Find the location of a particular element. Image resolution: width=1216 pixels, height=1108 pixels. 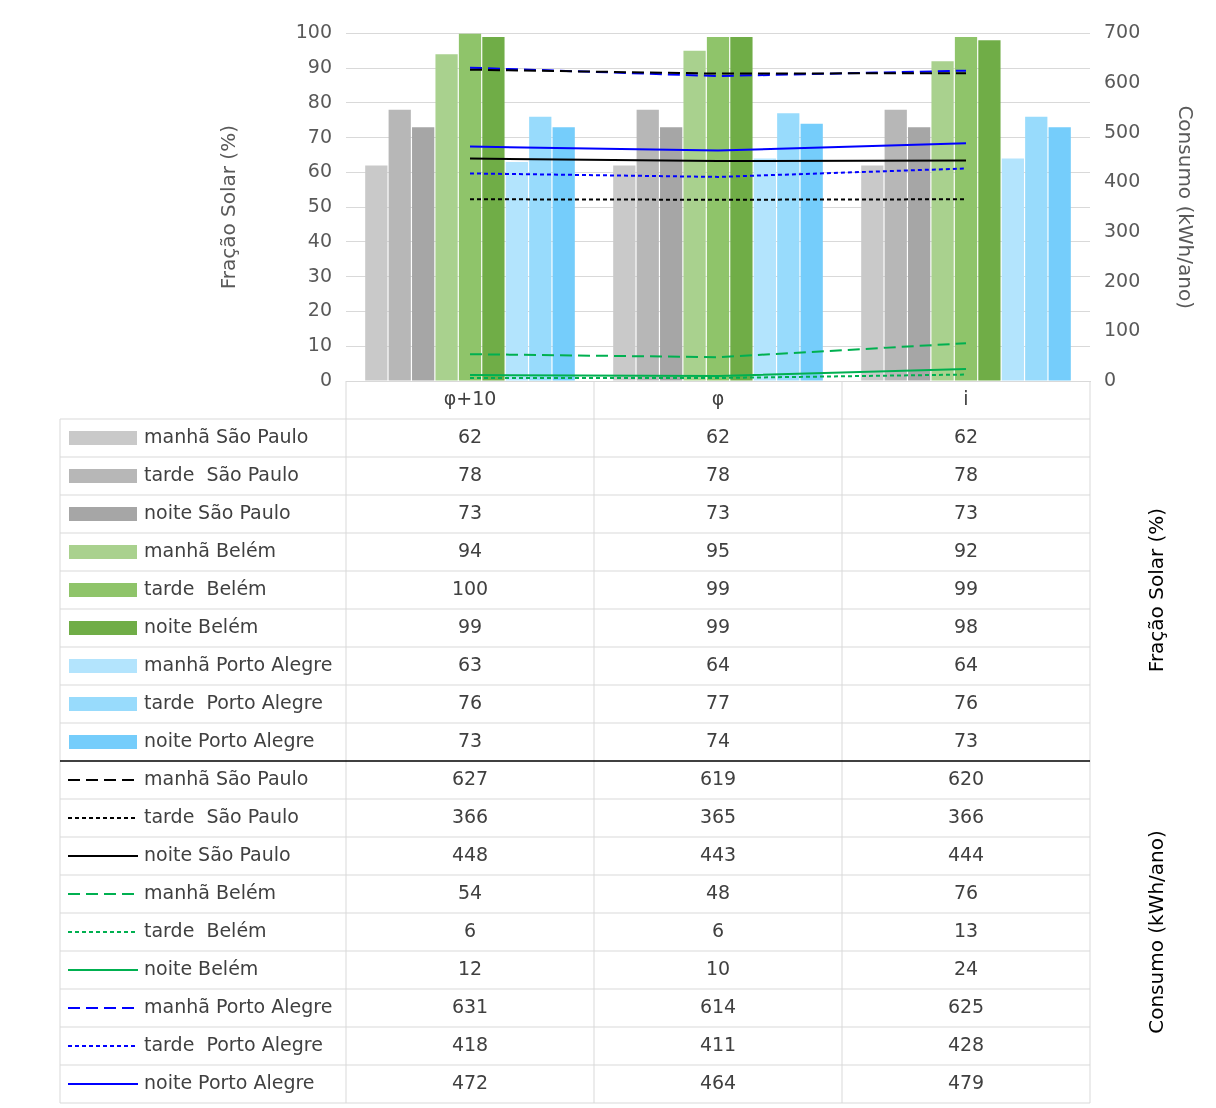

legend-label: noite Porto Alegre is located at coordinates (229, 739).